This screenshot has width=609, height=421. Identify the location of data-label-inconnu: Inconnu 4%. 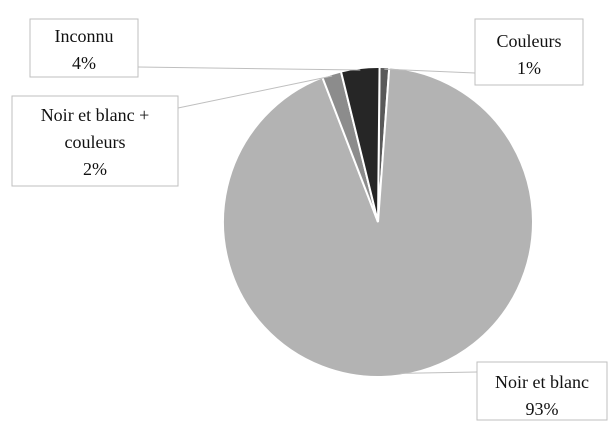
(84, 48).